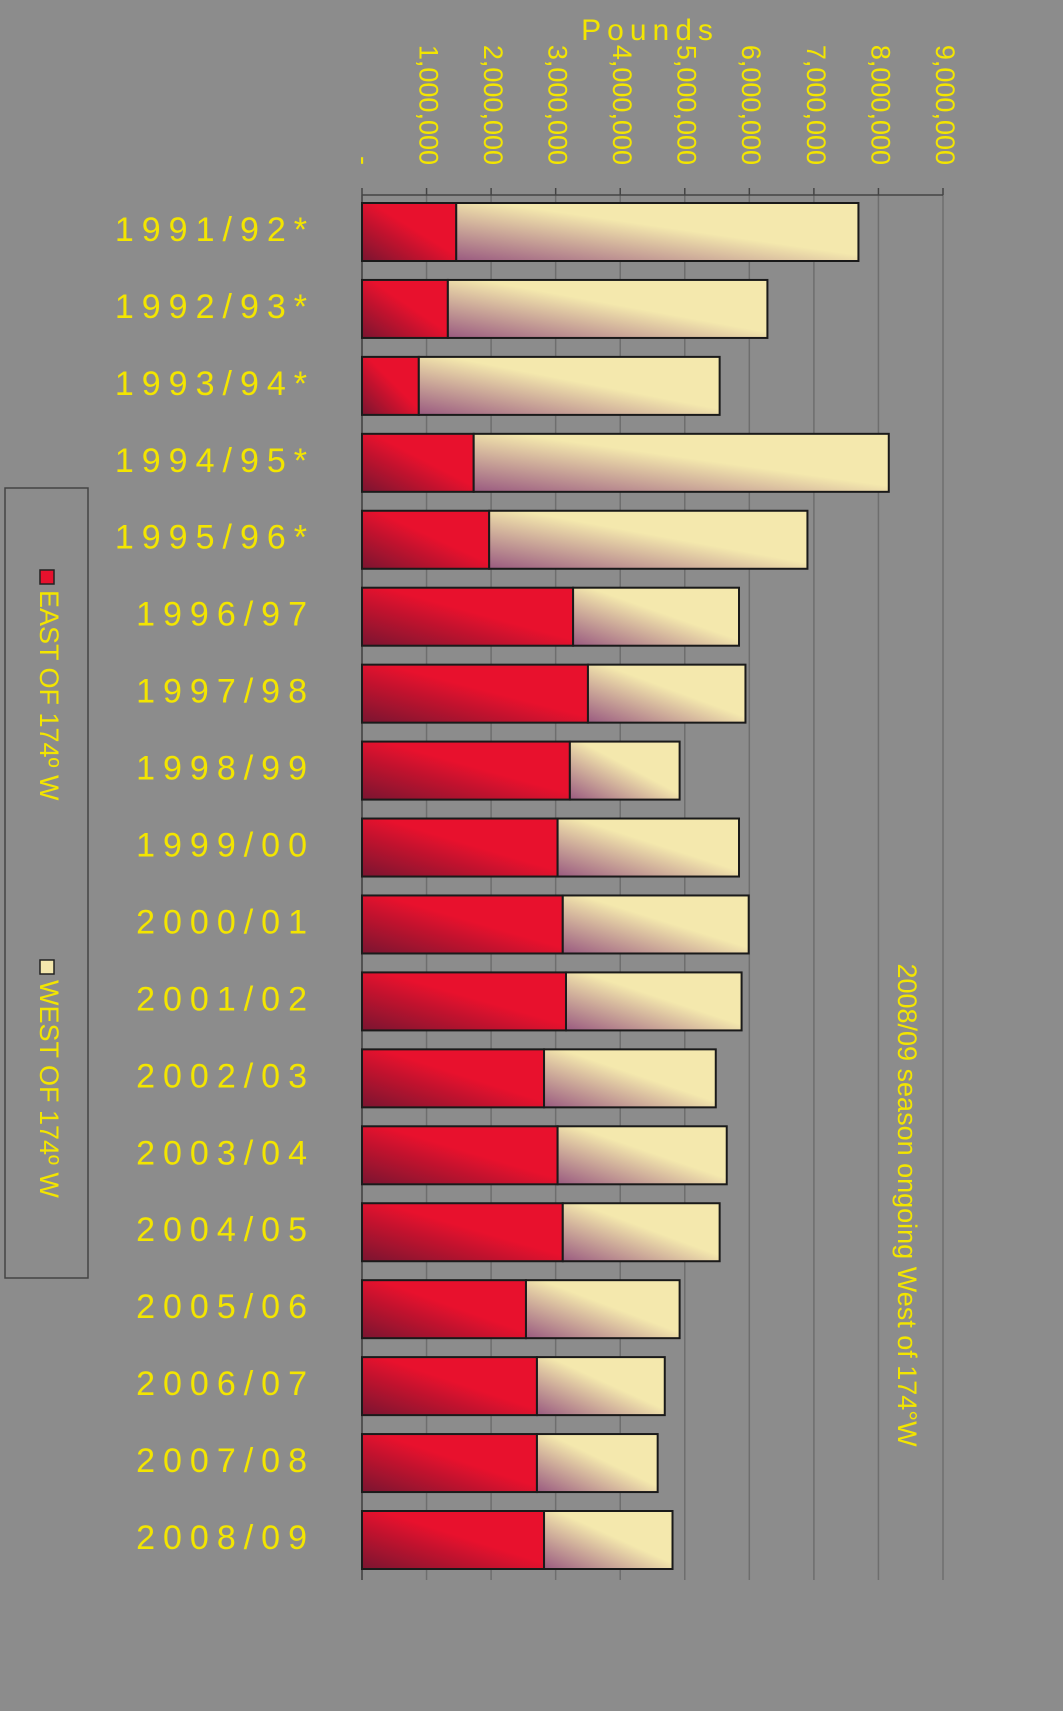 The image size is (1063, 1711). Describe the element at coordinates (225, 1076) in the screenshot. I see `category-label: 2002/03` at that location.